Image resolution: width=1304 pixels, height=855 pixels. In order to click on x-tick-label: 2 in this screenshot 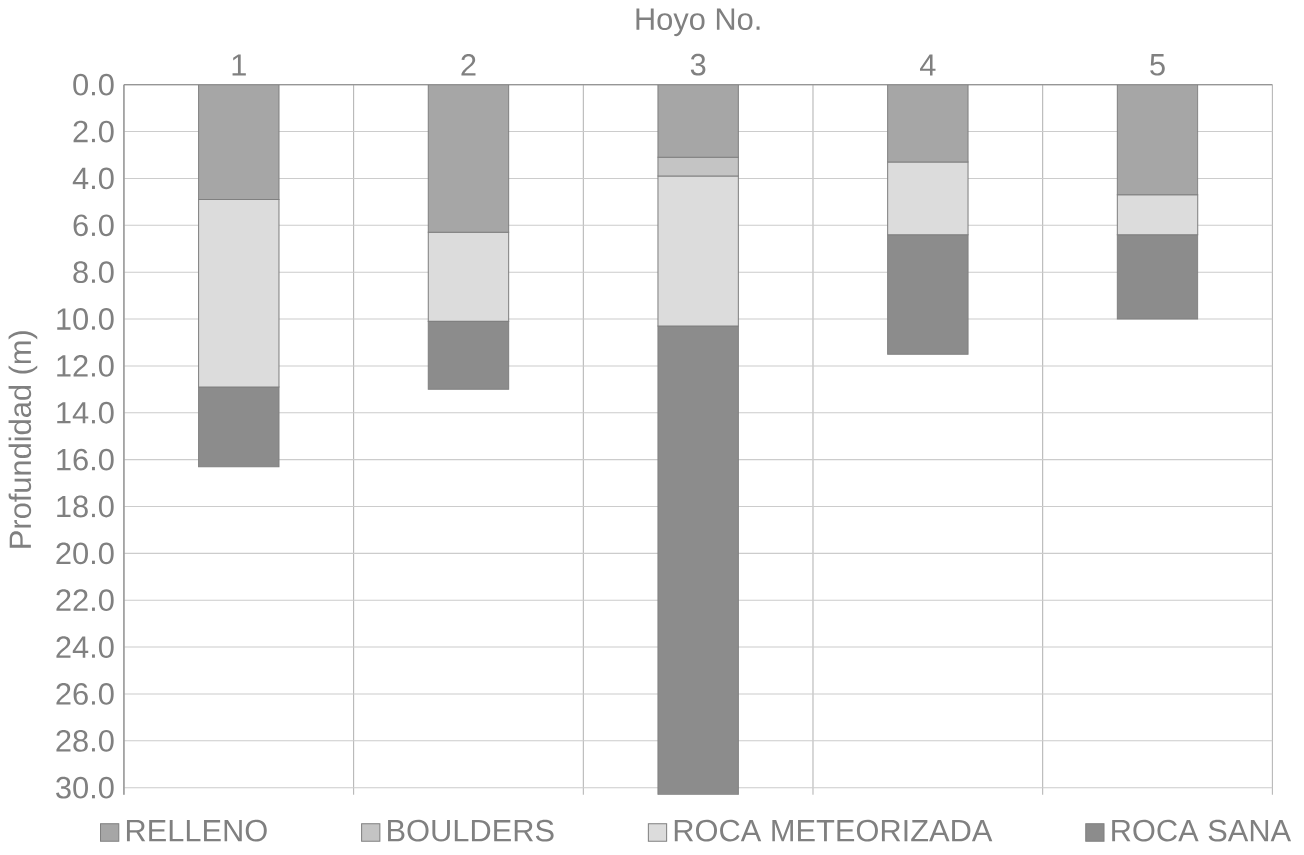, I will do `click(468, 64)`.